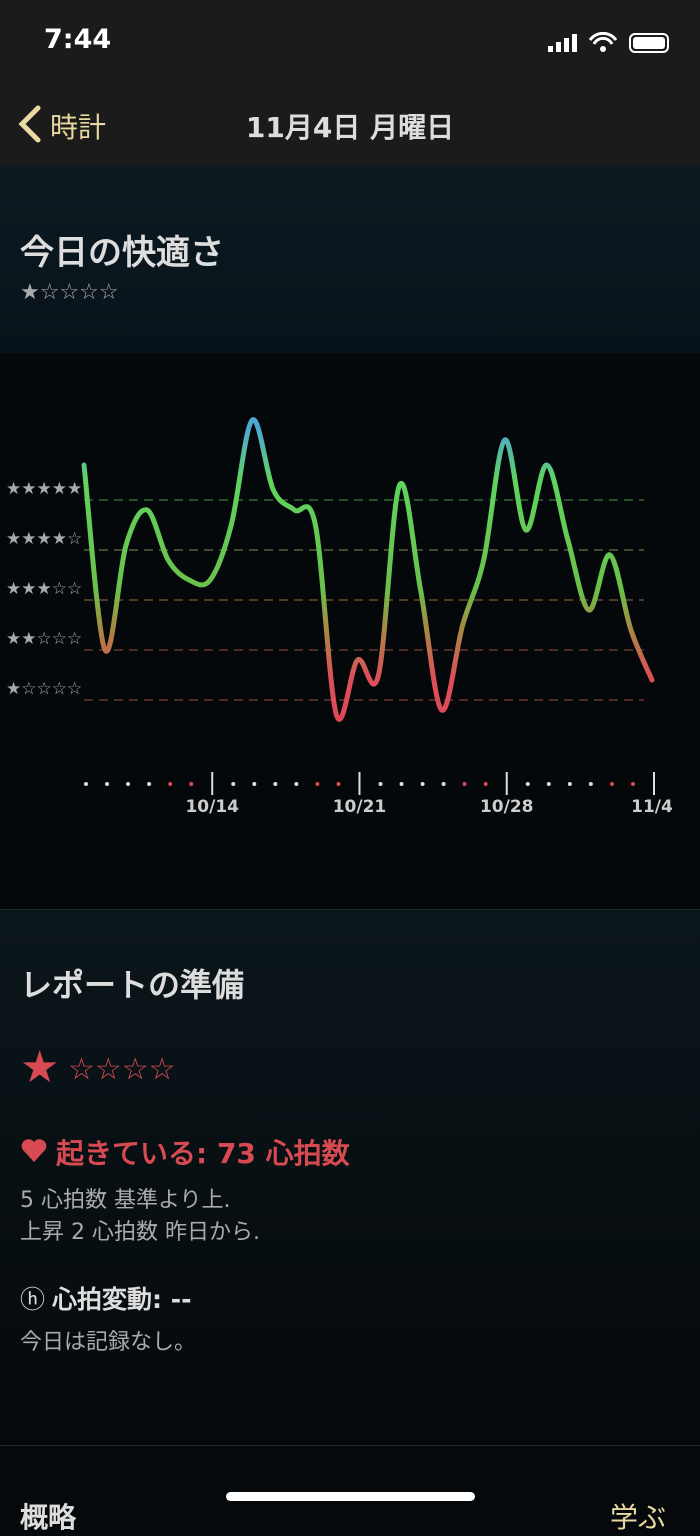 The width and height of the screenshot is (700, 1536). I want to click on time: 7:44, so click(78, 39).